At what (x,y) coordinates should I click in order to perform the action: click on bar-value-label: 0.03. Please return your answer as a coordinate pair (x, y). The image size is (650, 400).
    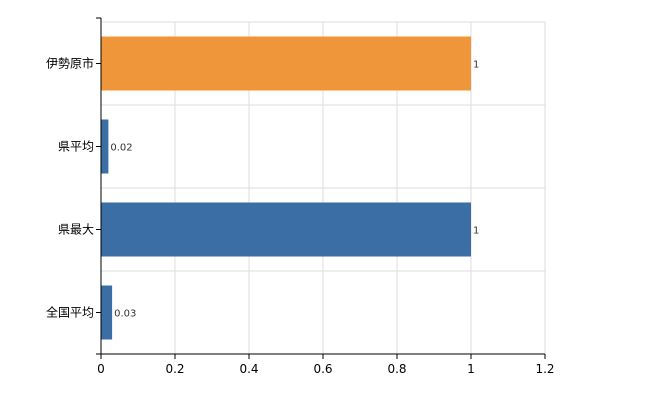
    Looking at the image, I should click on (125, 314).